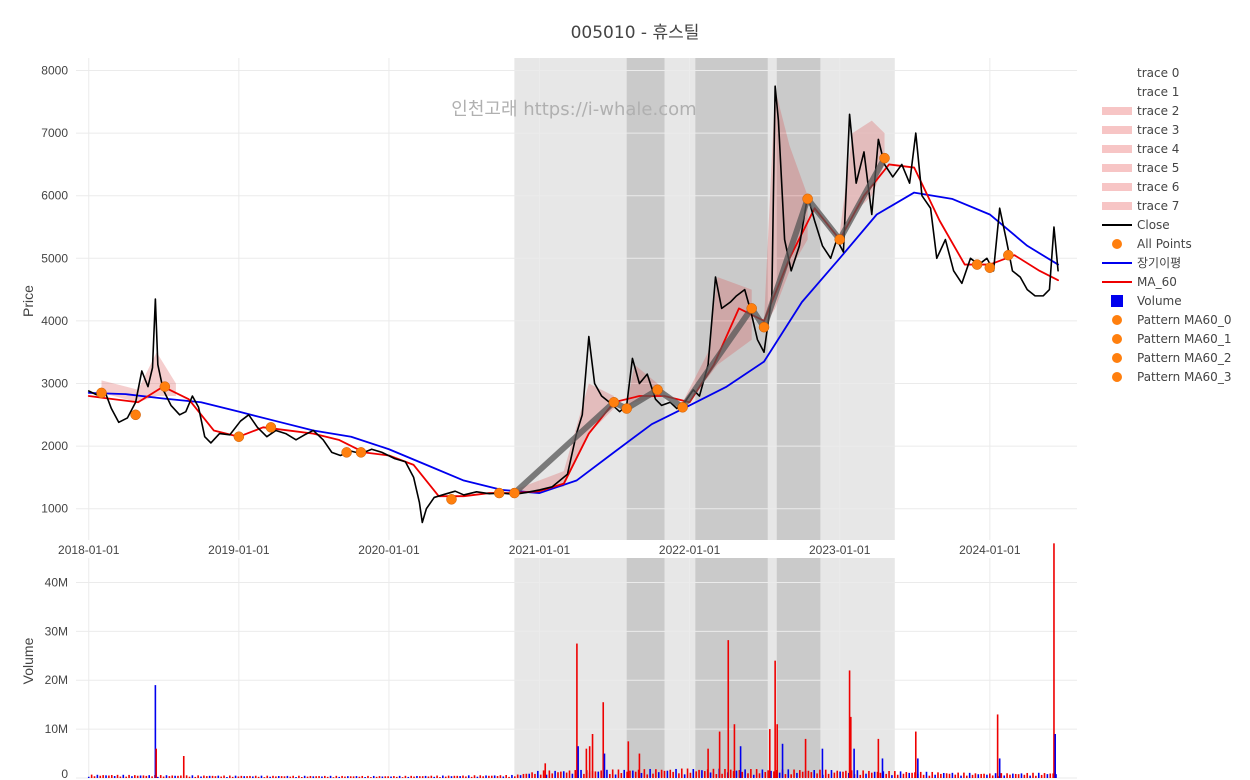  I want to click on legend-label-장기이평: 장기이평, so click(1159, 263).